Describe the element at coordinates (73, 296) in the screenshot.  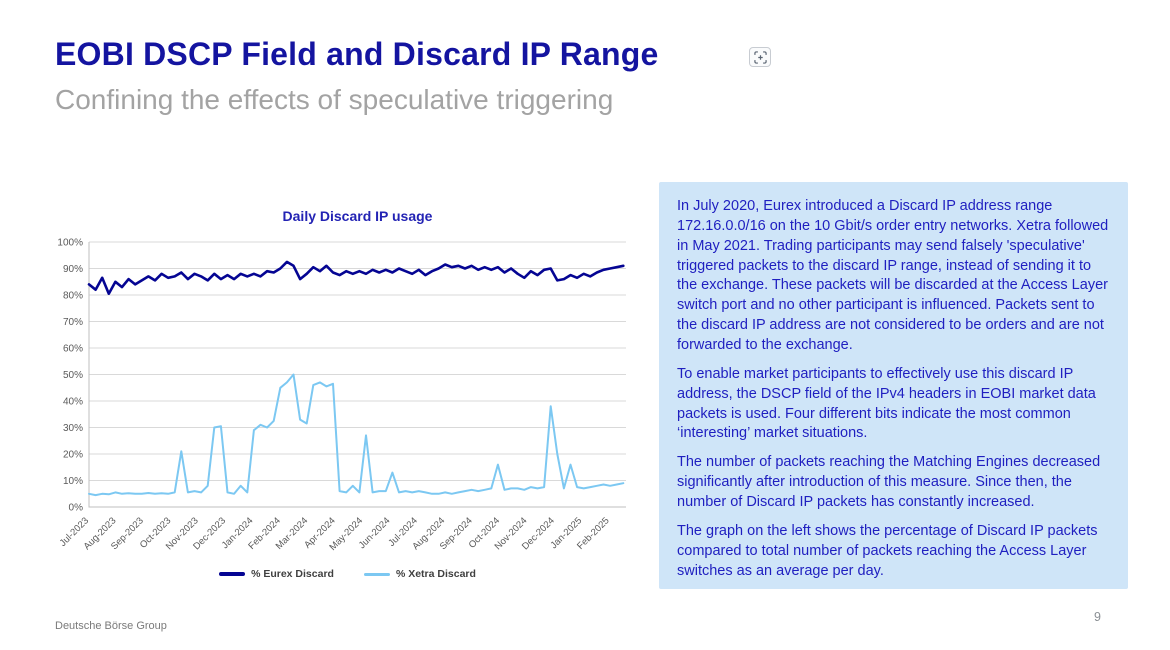
I see `svg-text: 80%` at that location.